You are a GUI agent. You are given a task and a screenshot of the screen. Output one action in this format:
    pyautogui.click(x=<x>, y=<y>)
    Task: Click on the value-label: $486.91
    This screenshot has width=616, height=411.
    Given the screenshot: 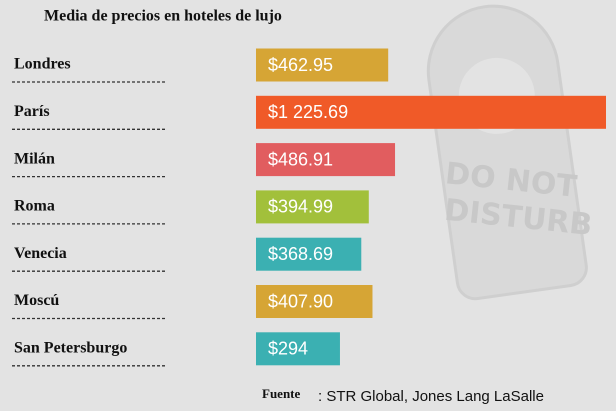 What is the action you would take?
    pyautogui.click(x=300, y=159)
    